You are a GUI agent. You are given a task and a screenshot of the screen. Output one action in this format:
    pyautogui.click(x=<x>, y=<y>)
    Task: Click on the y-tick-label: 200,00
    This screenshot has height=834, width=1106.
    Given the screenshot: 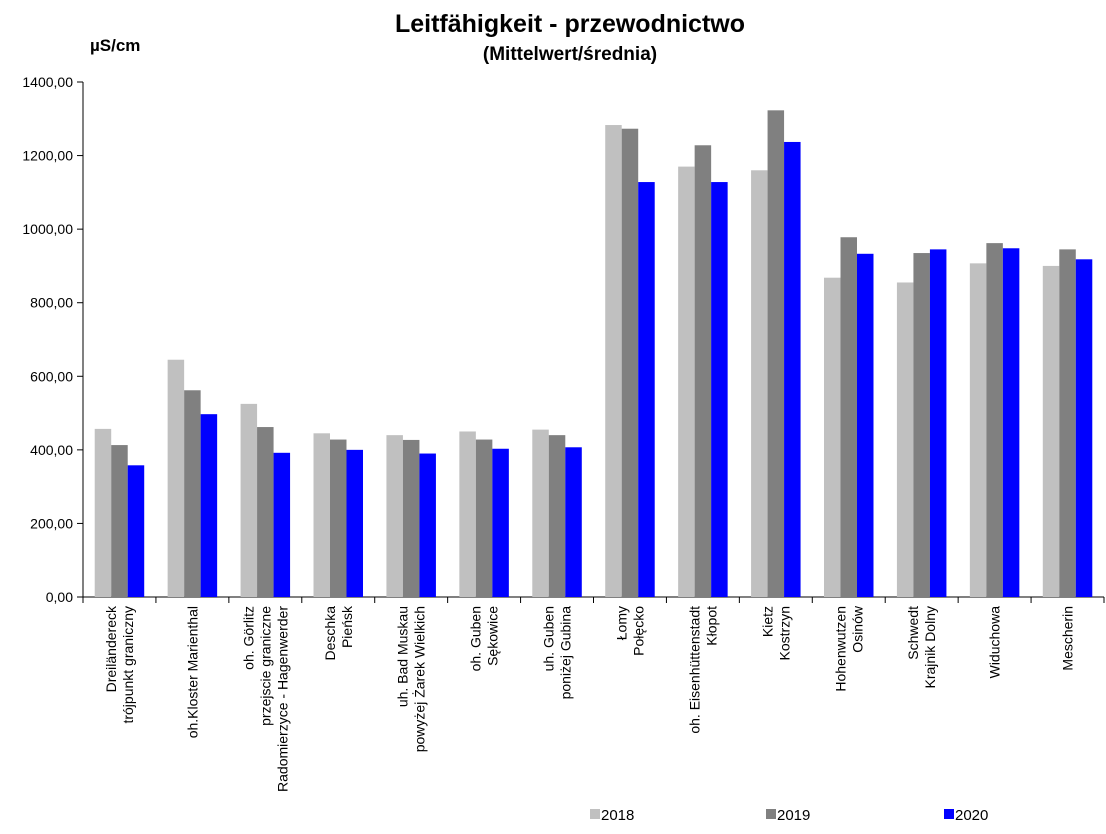 What is the action you would take?
    pyautogui.click(x=51, y=523)
    